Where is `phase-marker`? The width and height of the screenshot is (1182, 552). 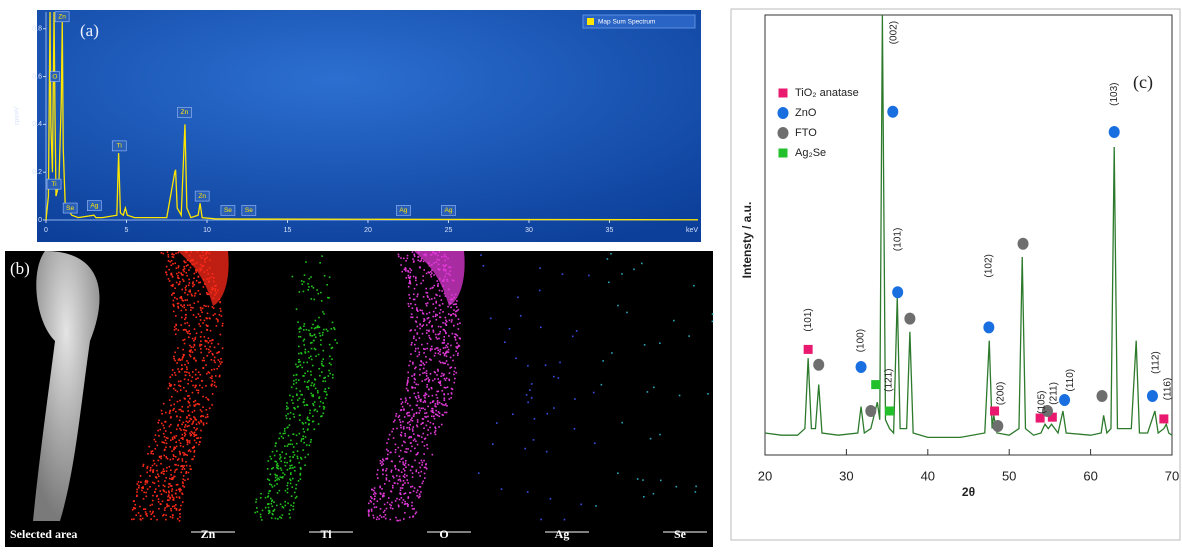 phase-marker is located at coordinates (1065, 400).